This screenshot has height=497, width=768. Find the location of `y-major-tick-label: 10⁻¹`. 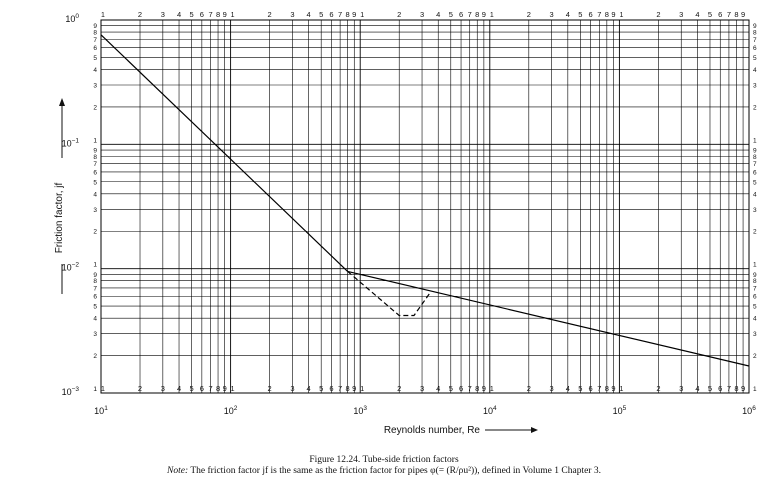

y-major-tick-label: 10⁻¹ is located at coordinates (71, 142).